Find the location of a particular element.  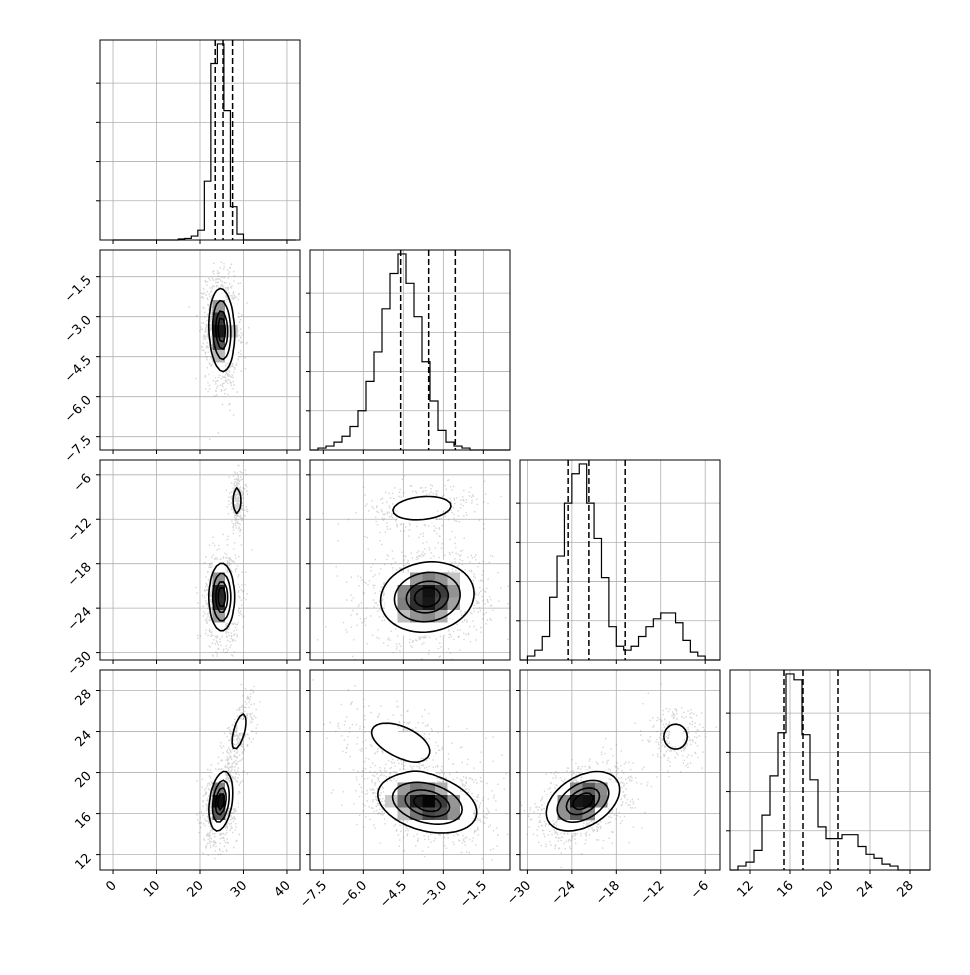

panel-r2-c0: −6 −12 −18 −24 −30 is located at coordinates (183, 569).